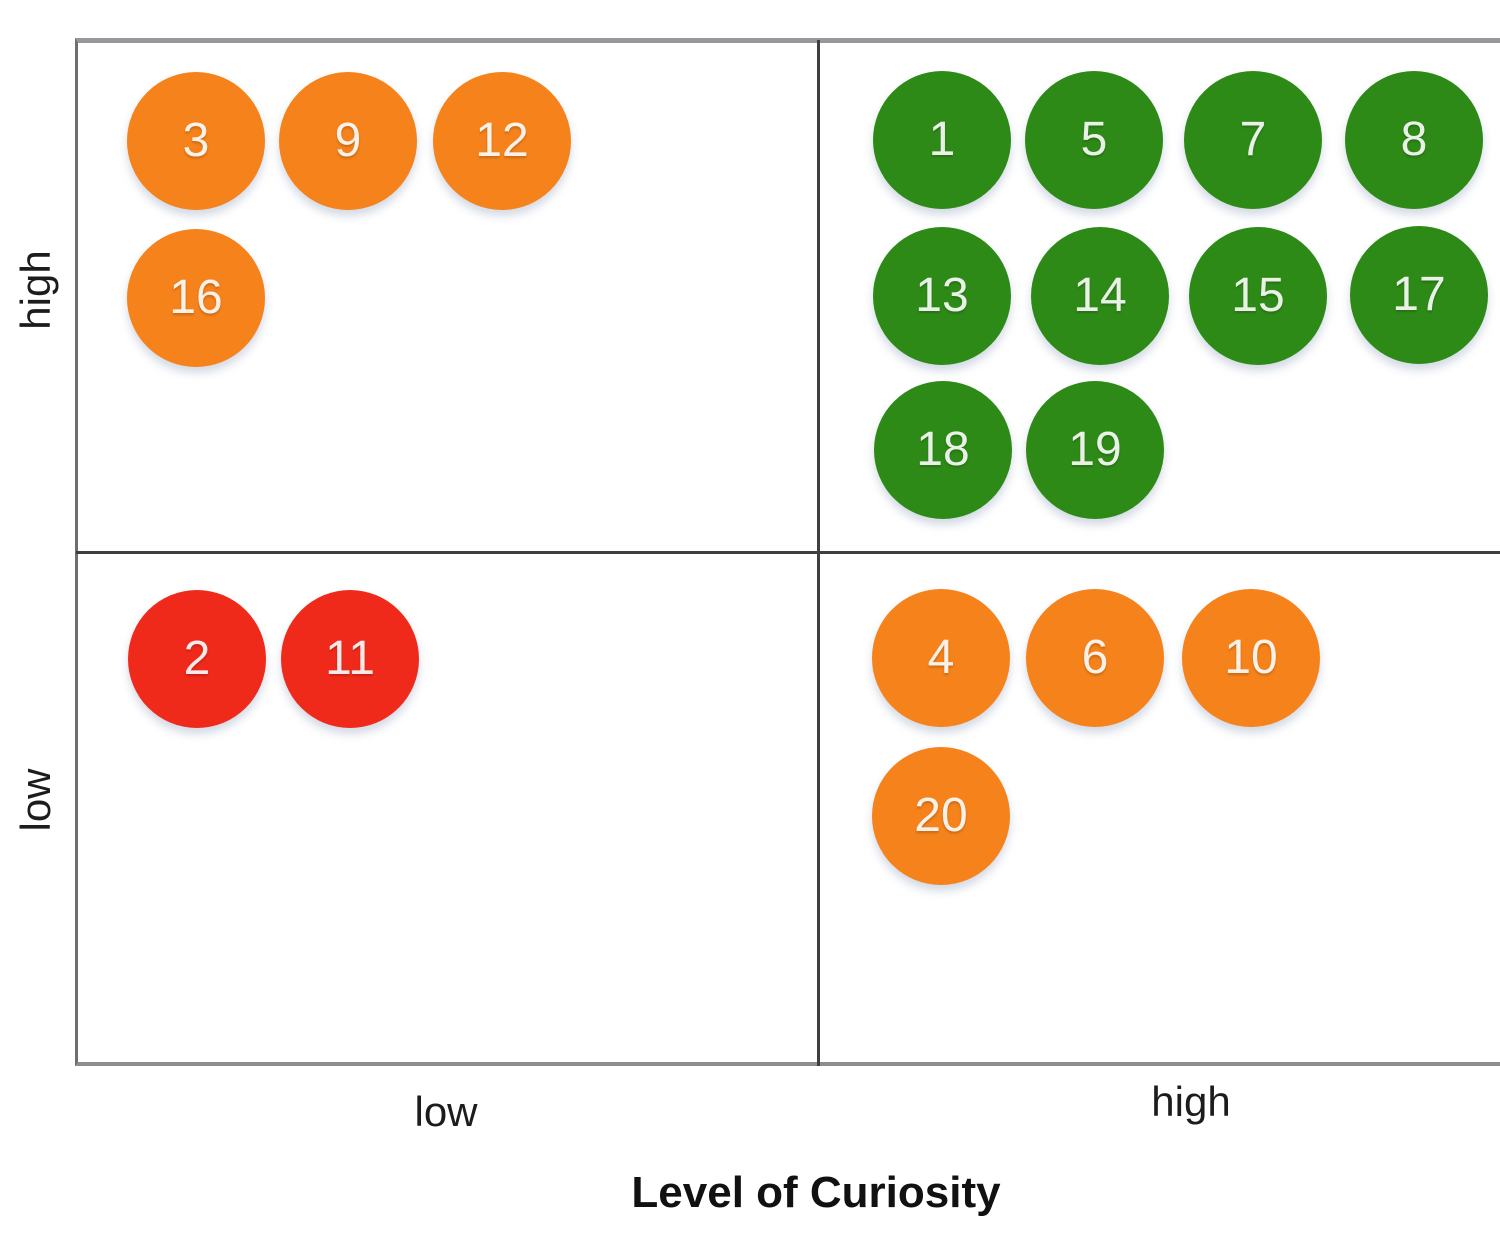 The image size is (1500, 1250). What do you see at coordinates (196, 298) in the screenshot?
I see `bubble-16: 16` at bounding box center [196, 298].